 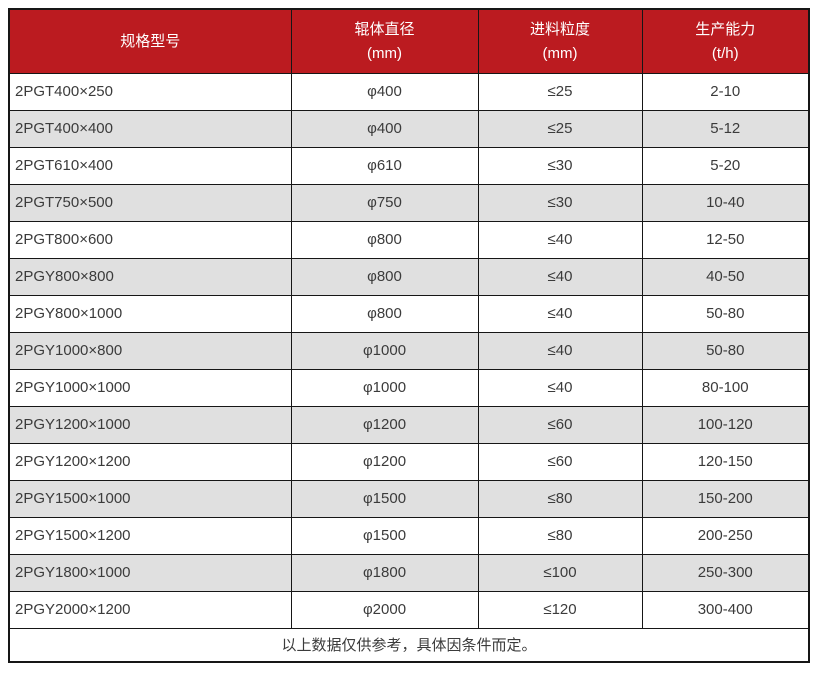 What do you see at coordinates (725, 202) in the screenshot?
I see `capacity-cell: 10-40` at bounding box center [725, 202].